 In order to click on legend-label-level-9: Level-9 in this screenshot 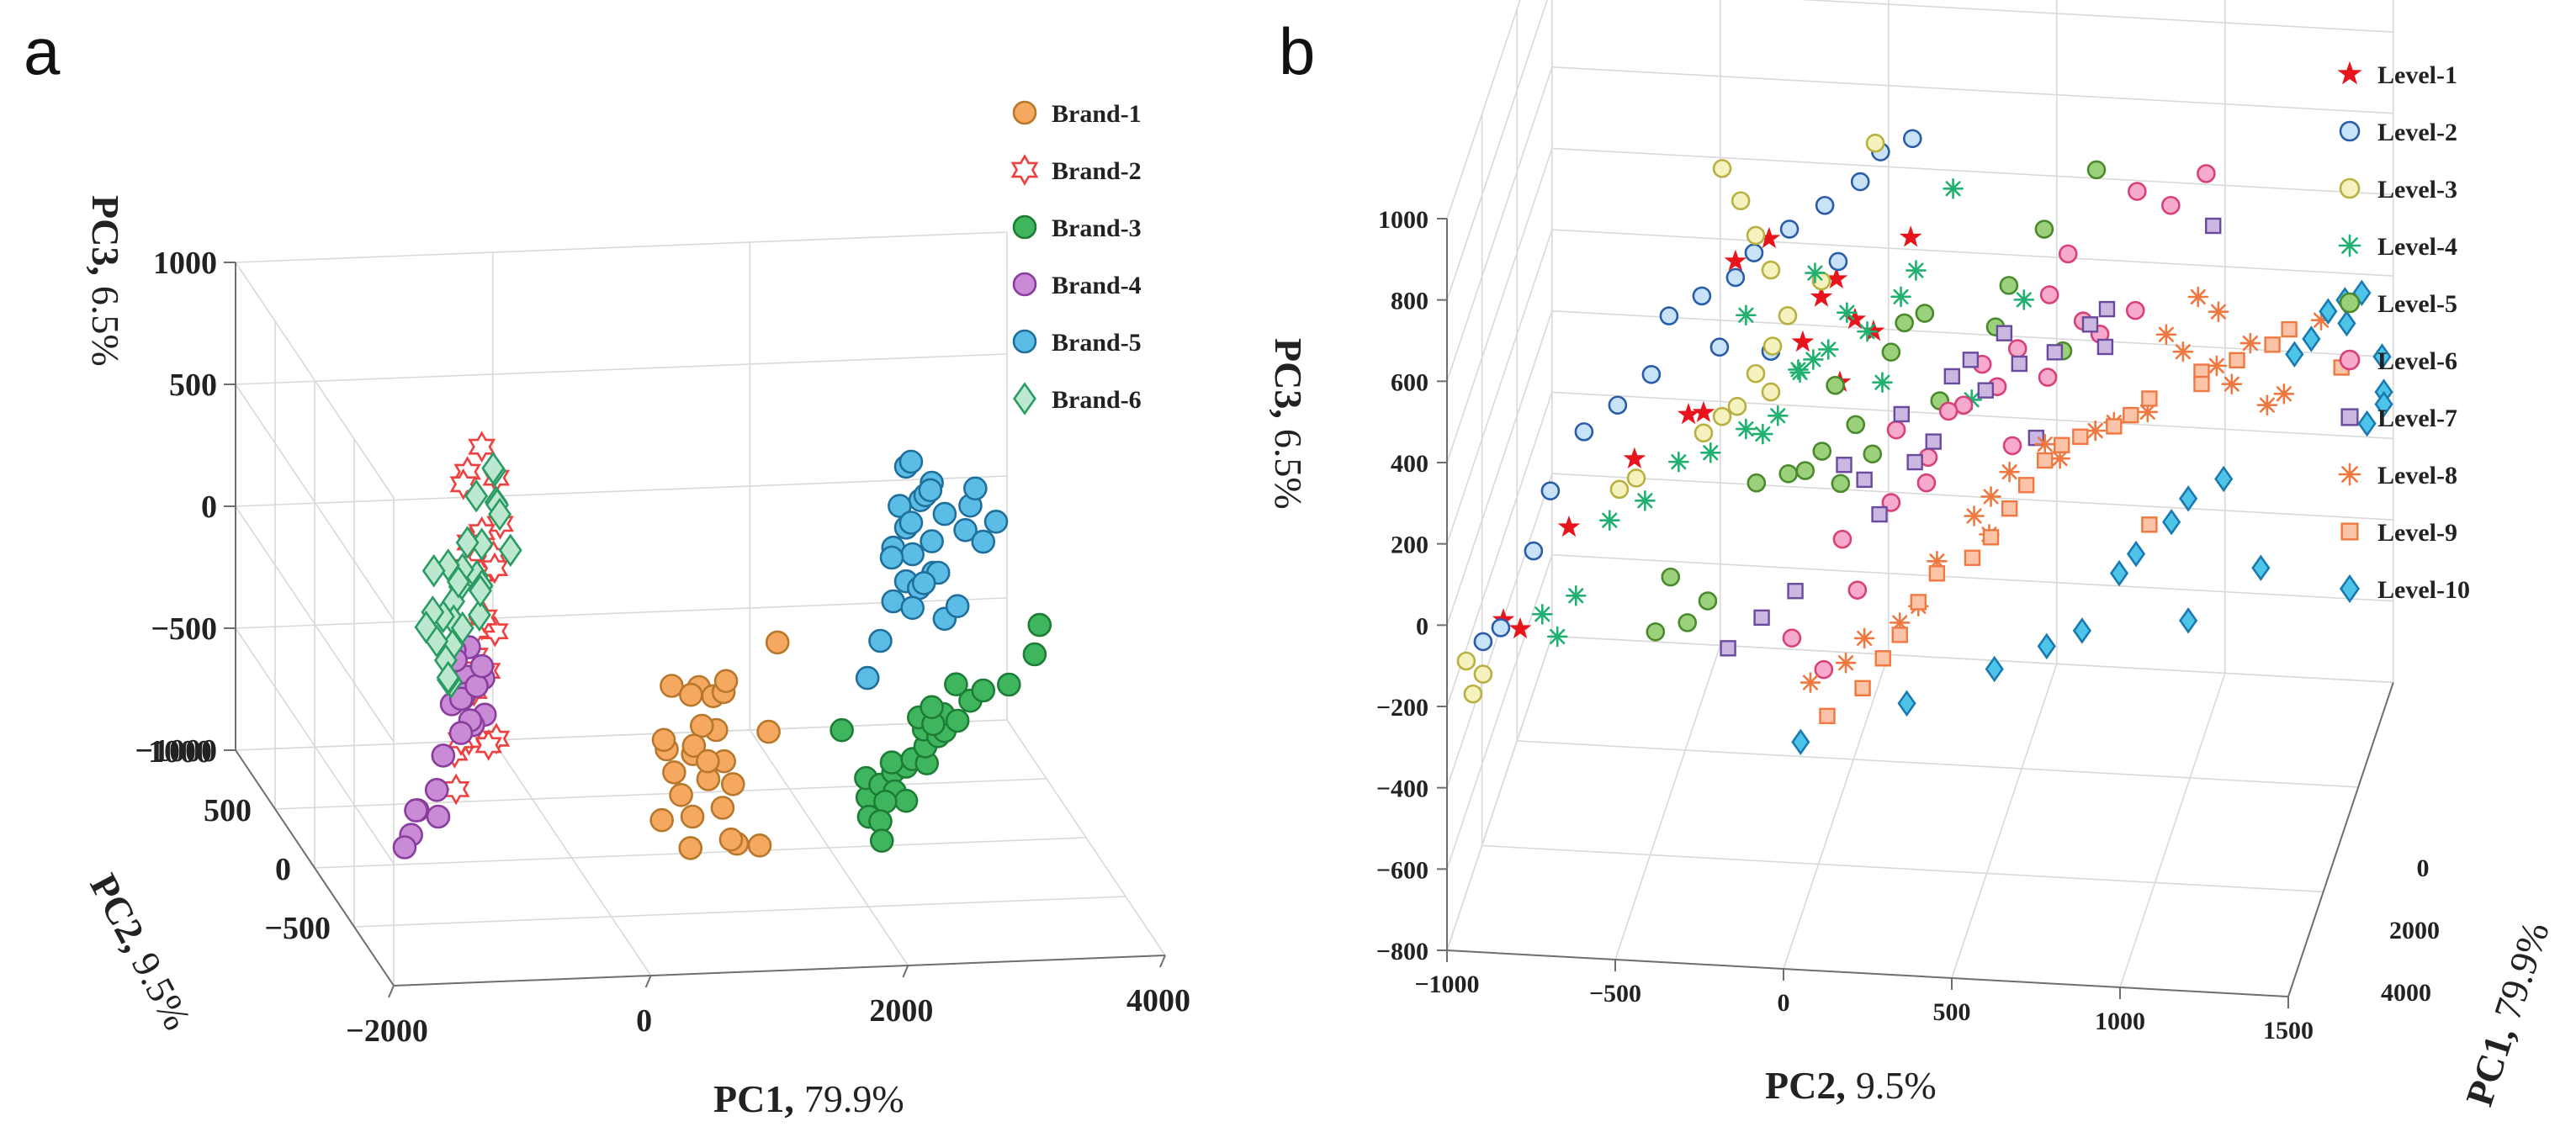, I will do `click(2417, 533)`.